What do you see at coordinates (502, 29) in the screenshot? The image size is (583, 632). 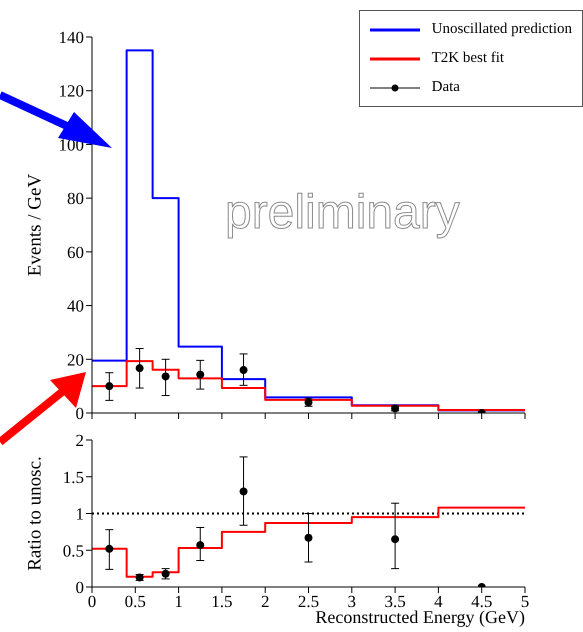 I see `legend-label: Unoscillated prediction` at bounding box center [502, 29].